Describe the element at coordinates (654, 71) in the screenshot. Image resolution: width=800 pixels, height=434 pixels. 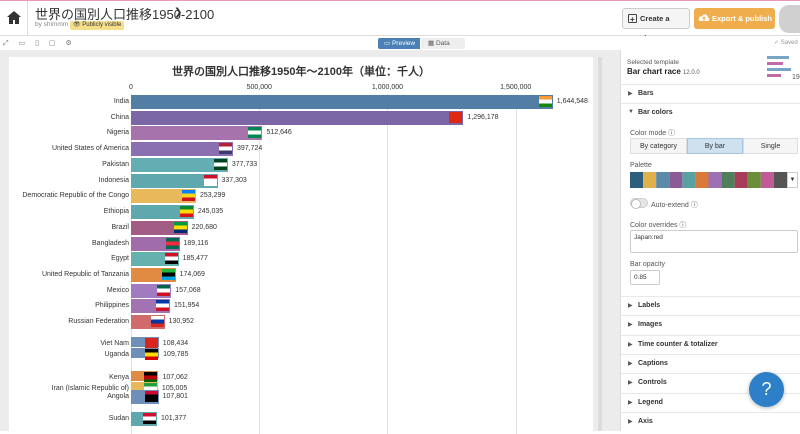
I see `template-name-text: Bar chart race` at that location.